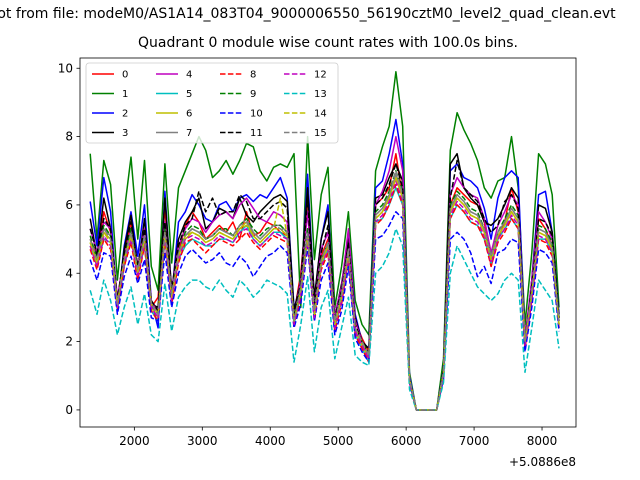 This screenshot has height=480, width=640. I want to click on x-axis: 2000 3000 4000 5000 6000 7000 8000, so click(338, 437).